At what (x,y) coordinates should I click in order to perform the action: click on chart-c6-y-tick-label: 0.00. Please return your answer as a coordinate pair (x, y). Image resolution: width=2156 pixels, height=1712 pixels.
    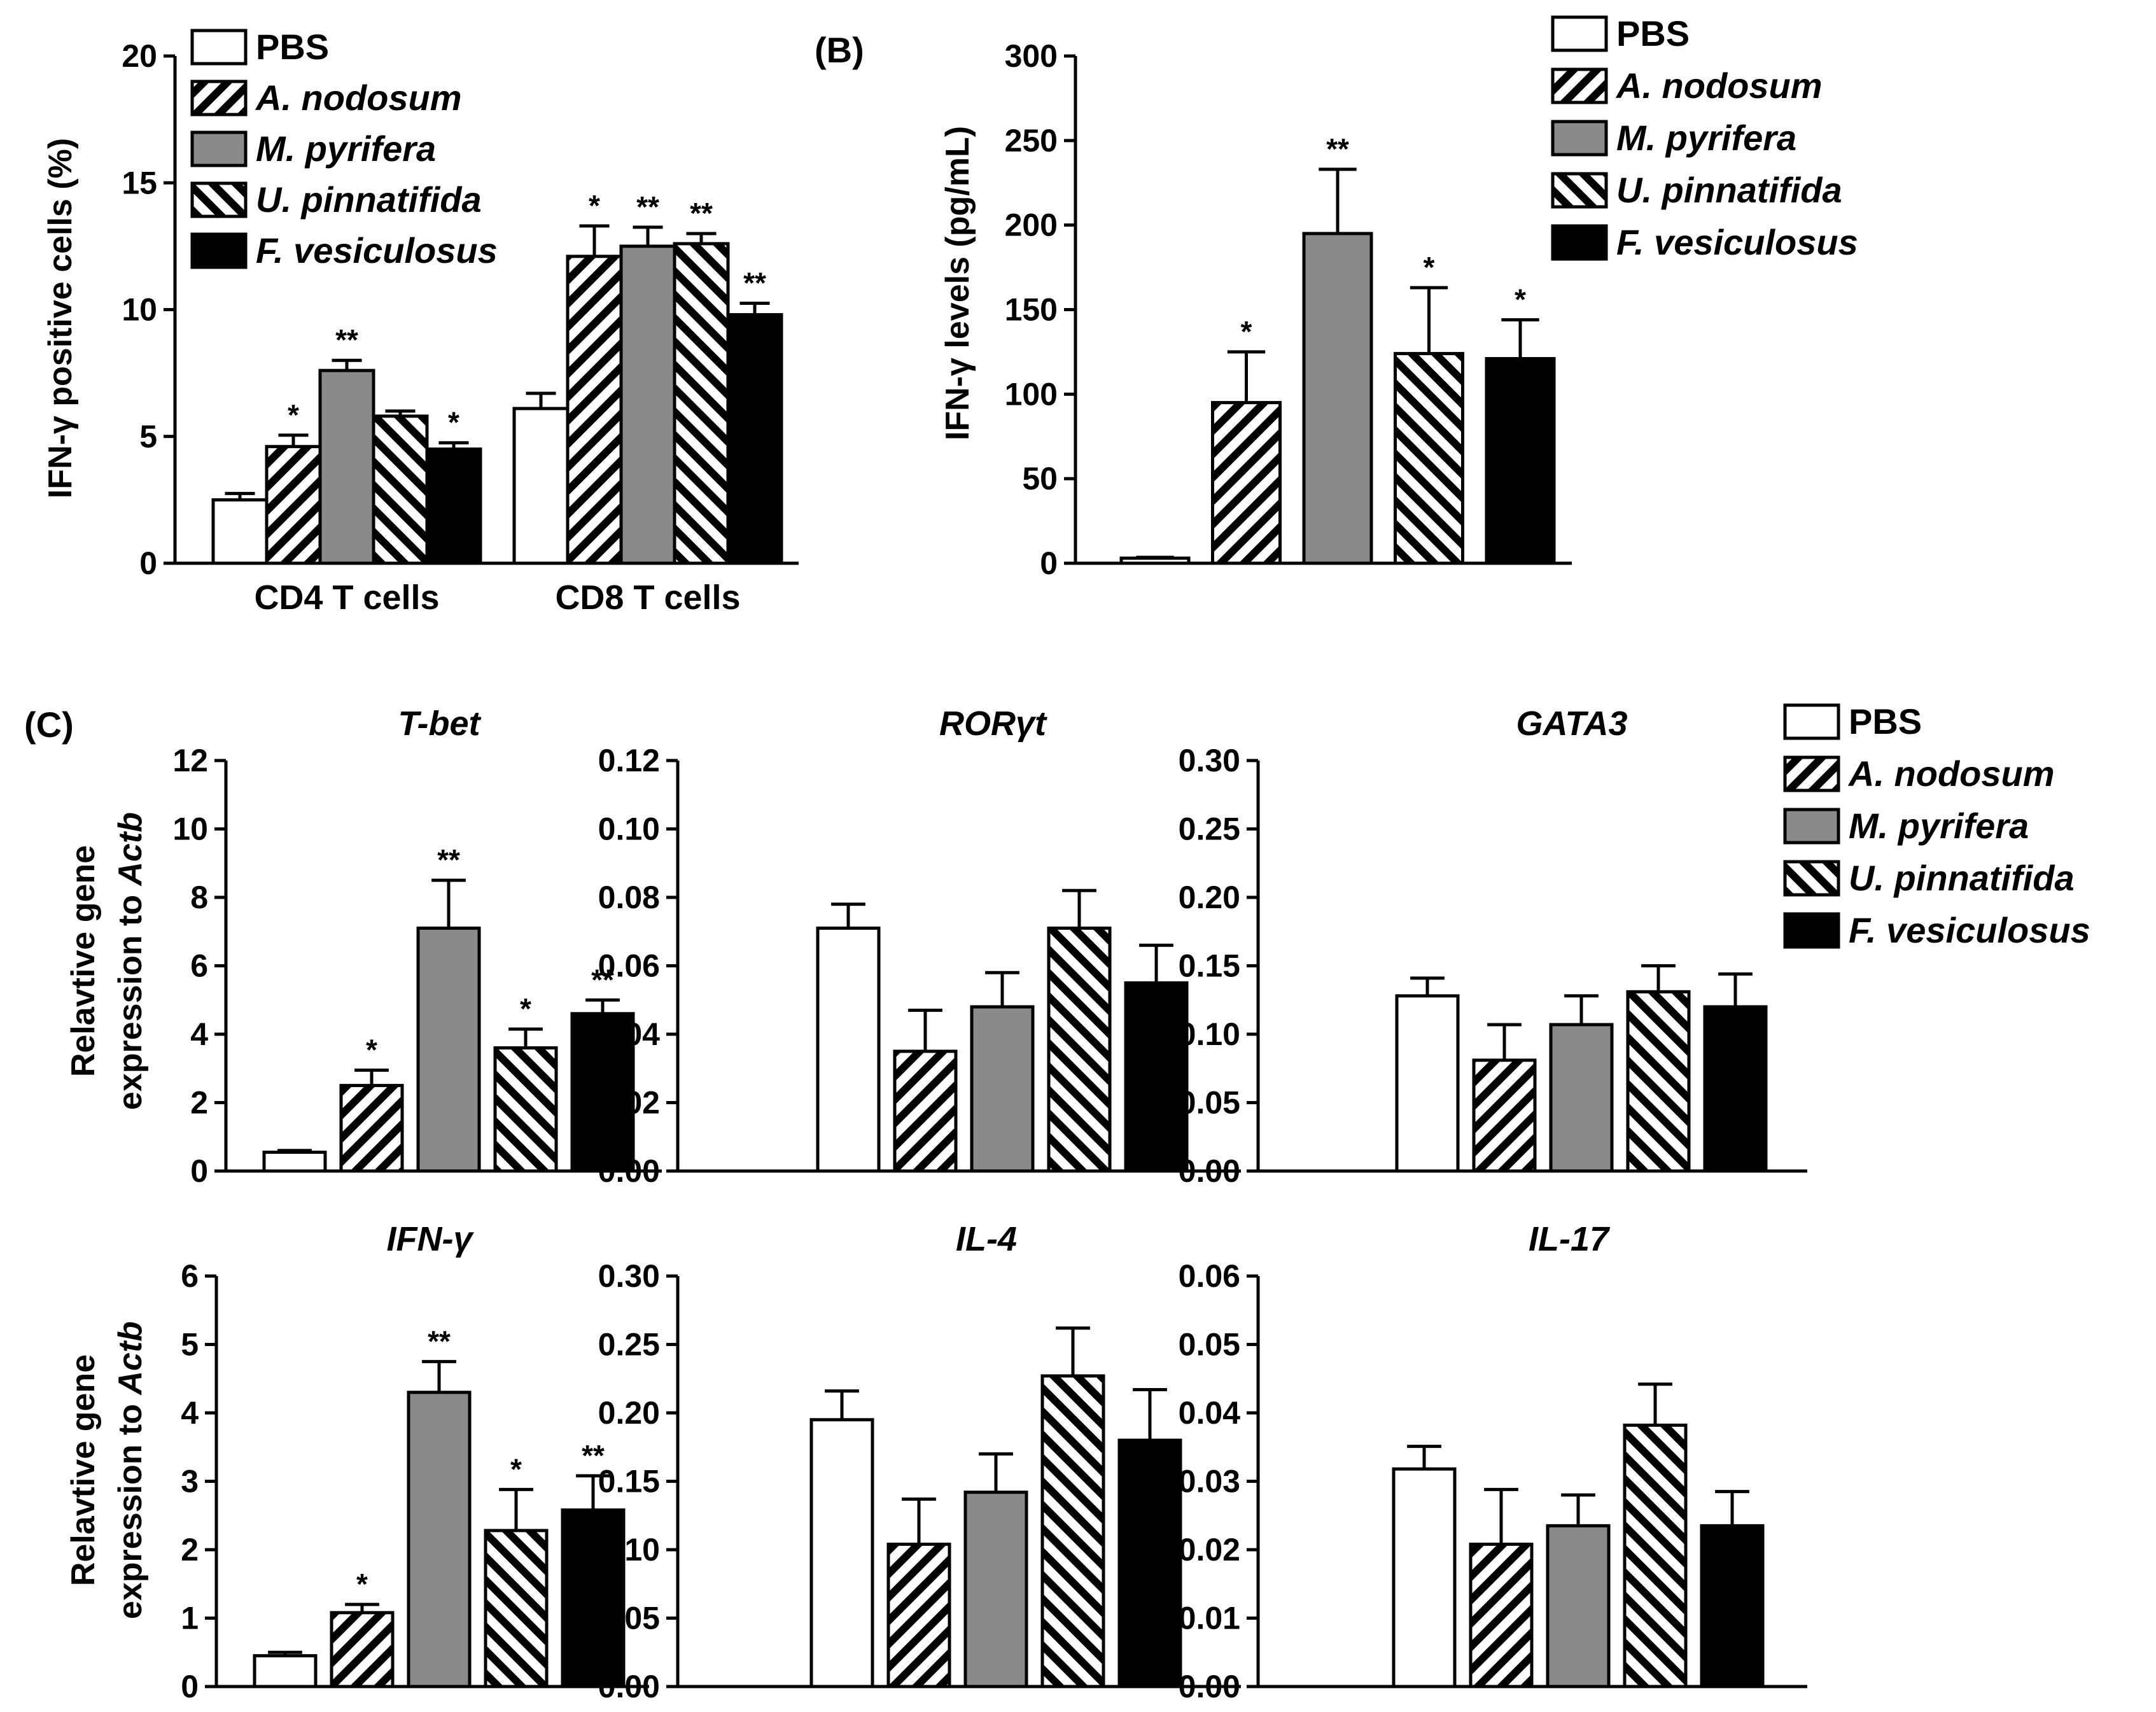
    Looking at the image, I should click on (1209, 1686).